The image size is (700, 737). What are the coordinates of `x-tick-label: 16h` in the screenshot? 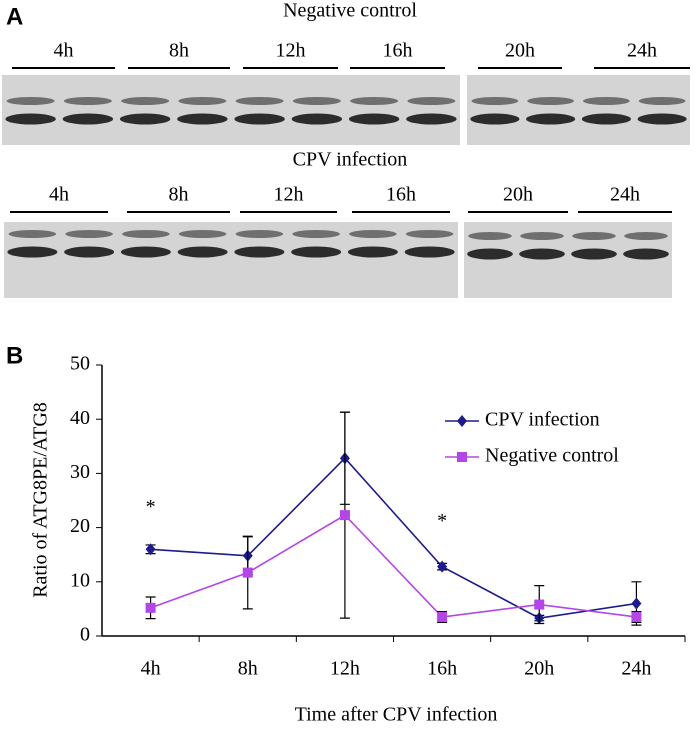 It's located at (442, 669).